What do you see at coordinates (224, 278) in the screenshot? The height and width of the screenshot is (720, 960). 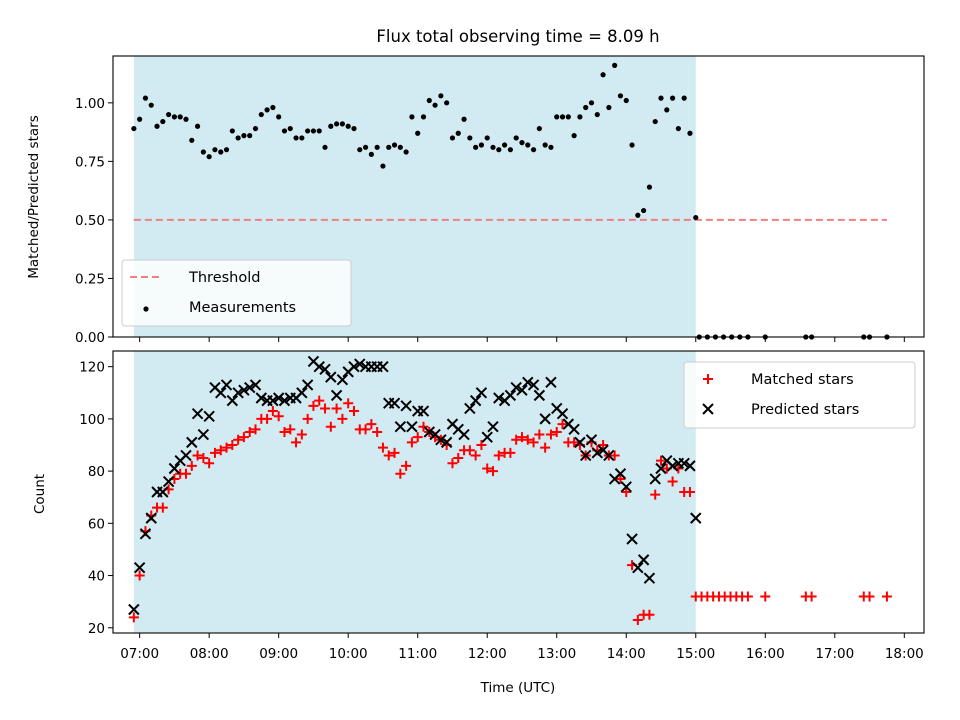 I see `legend-label: Threshold` at bounding box center [224, 278].